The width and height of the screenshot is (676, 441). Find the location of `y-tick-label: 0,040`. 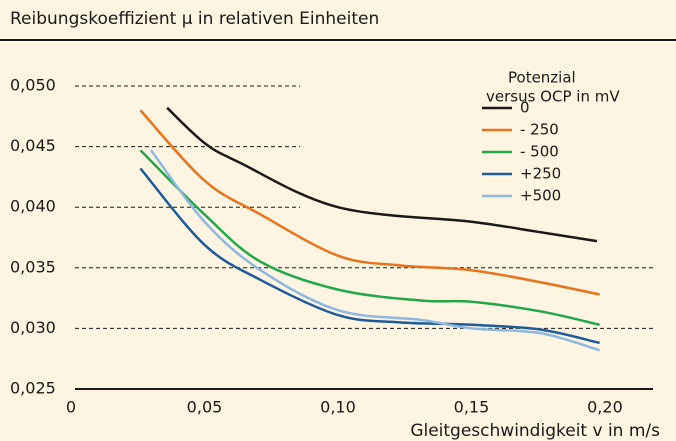

y-tick-label: 0,040 is located at coordinates (33, 206).